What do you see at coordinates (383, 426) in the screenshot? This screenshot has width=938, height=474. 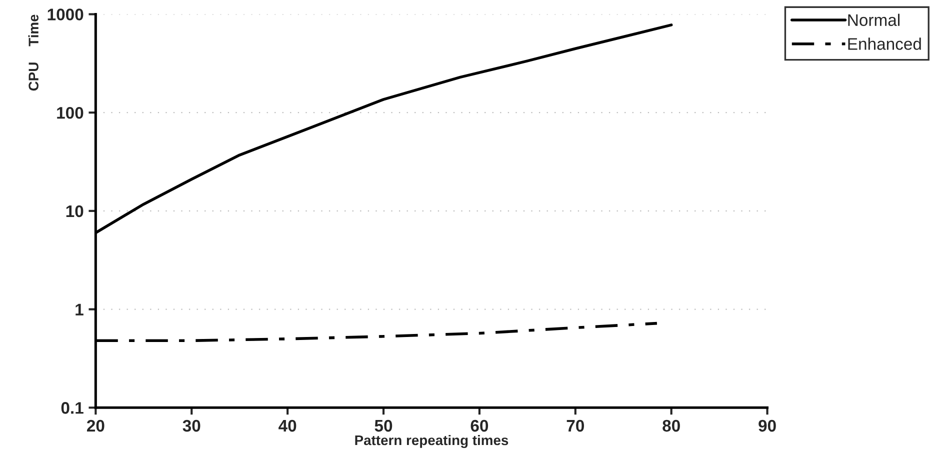 I see `x-tick-label: 50` at bounding box center [383, 426].